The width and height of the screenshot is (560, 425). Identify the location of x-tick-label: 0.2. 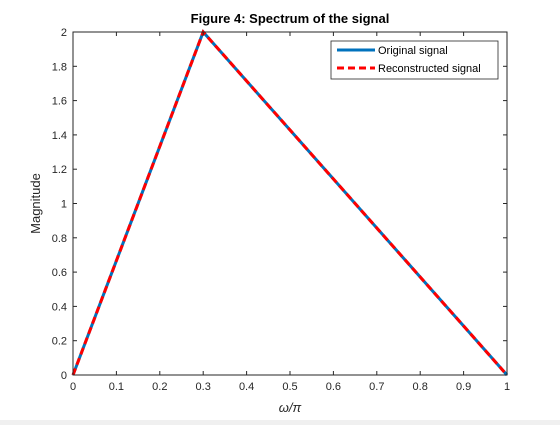
(159, 387).